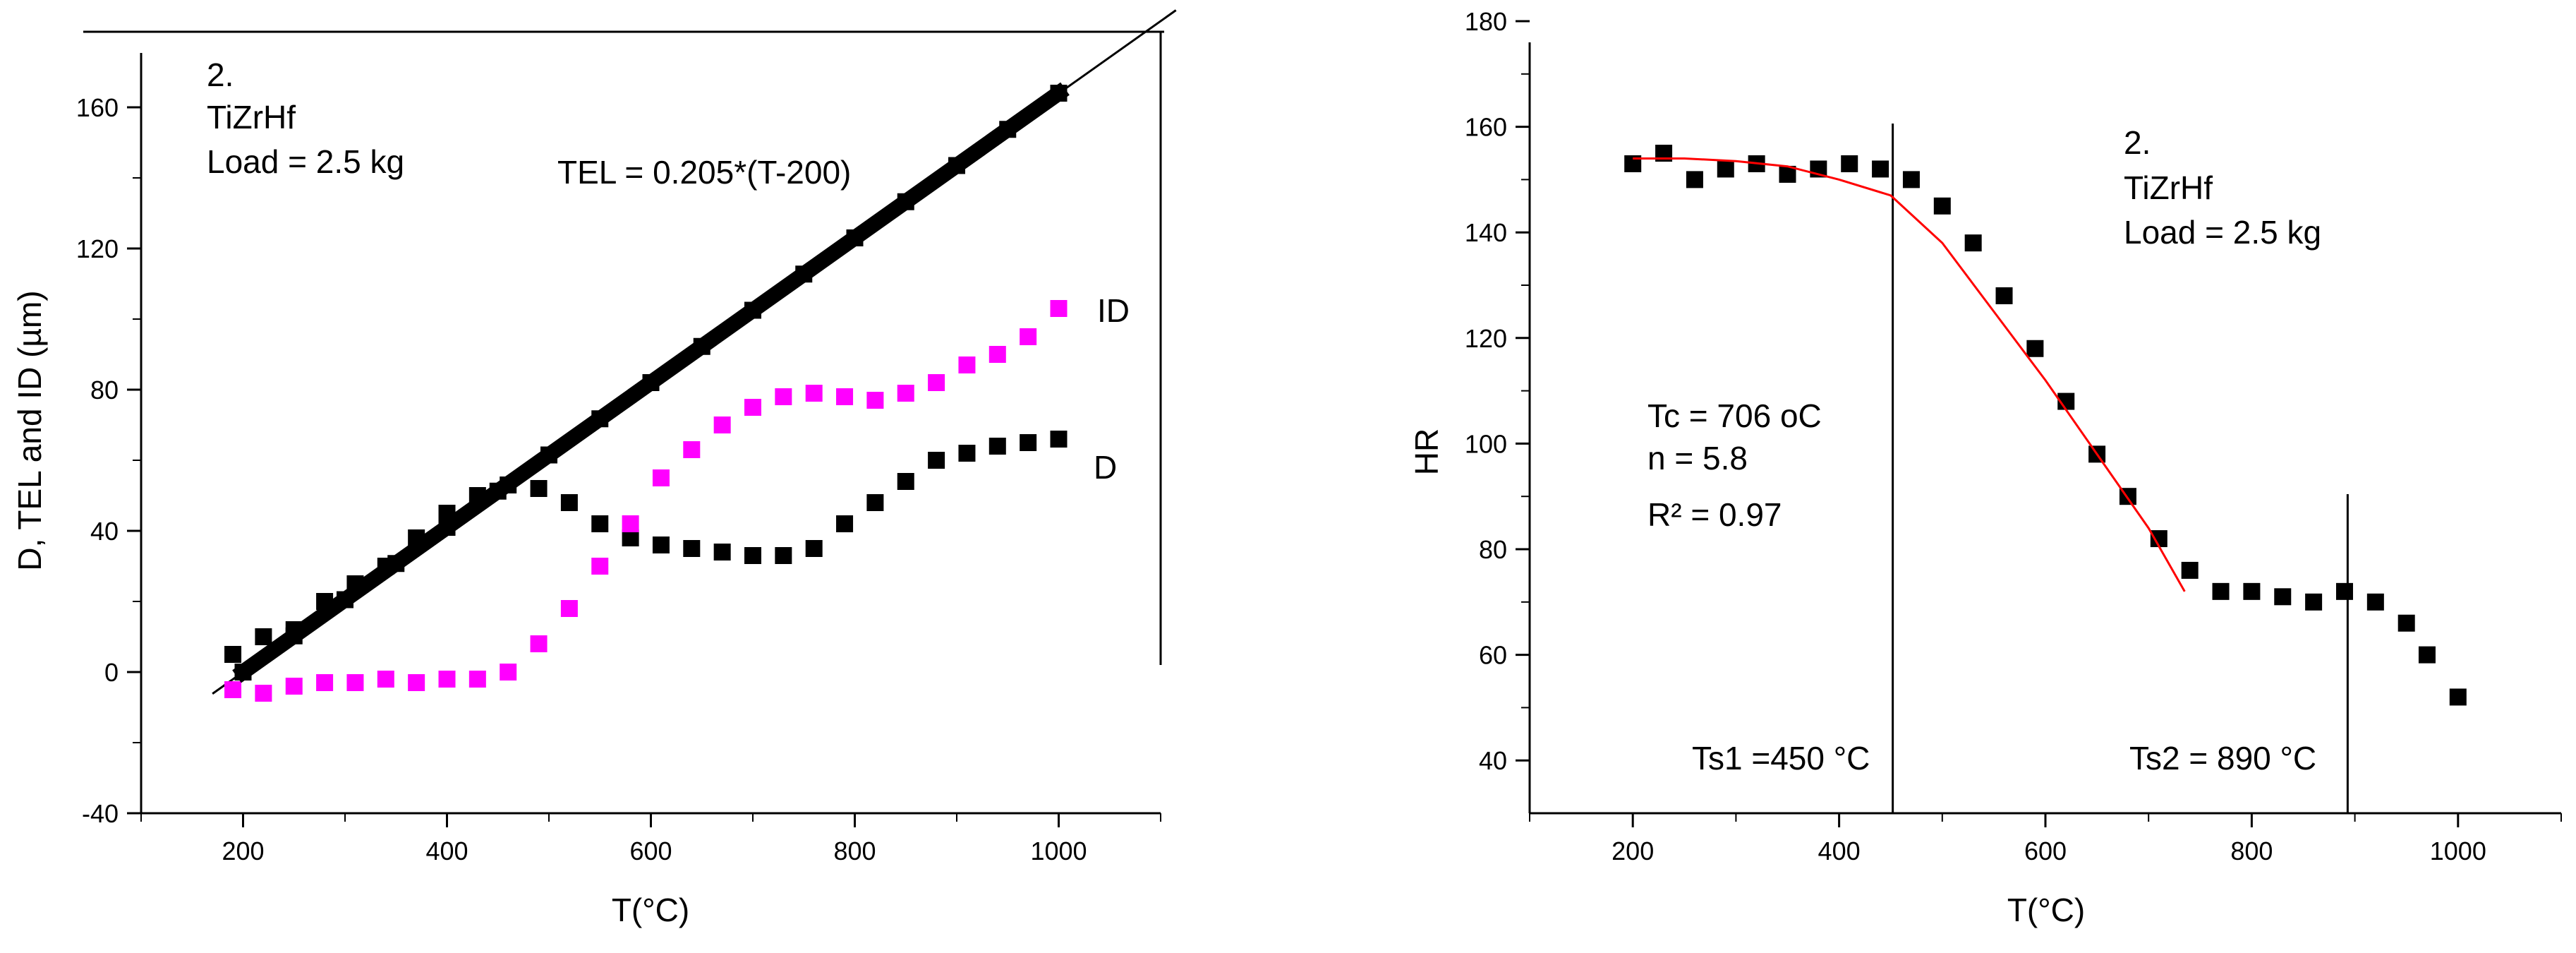 The image size is (2576, 953). I want to click on annotation-tc: Tc = 706 oC, so click(1735, 415).